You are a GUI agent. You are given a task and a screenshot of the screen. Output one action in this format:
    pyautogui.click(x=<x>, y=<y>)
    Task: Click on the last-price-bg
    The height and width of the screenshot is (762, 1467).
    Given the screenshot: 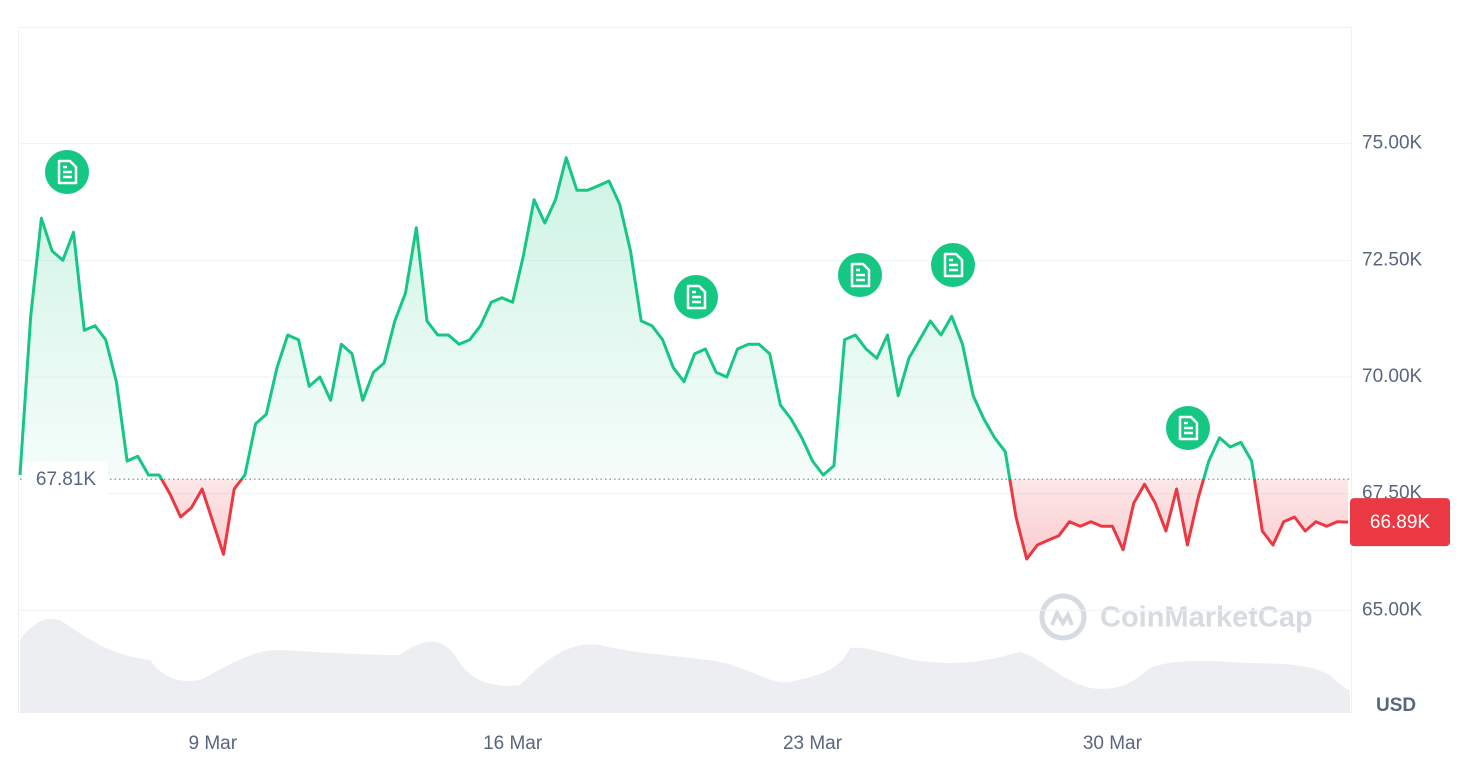 What is the action you would take?
    pyautogui.click(x=1400, y=522)
    